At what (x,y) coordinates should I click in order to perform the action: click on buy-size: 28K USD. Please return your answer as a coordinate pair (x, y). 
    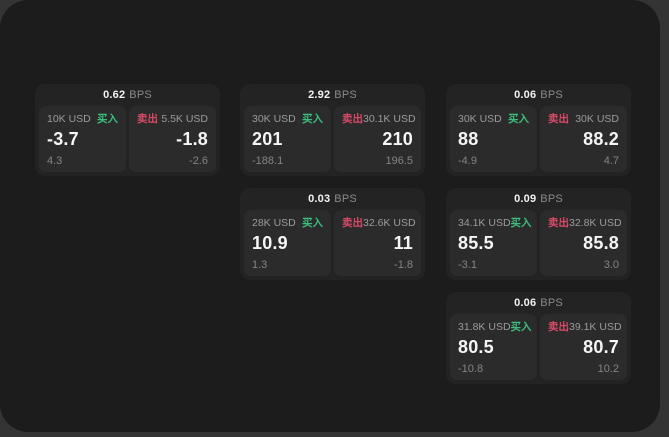
    Looking at the image, I should click on (274, 223).